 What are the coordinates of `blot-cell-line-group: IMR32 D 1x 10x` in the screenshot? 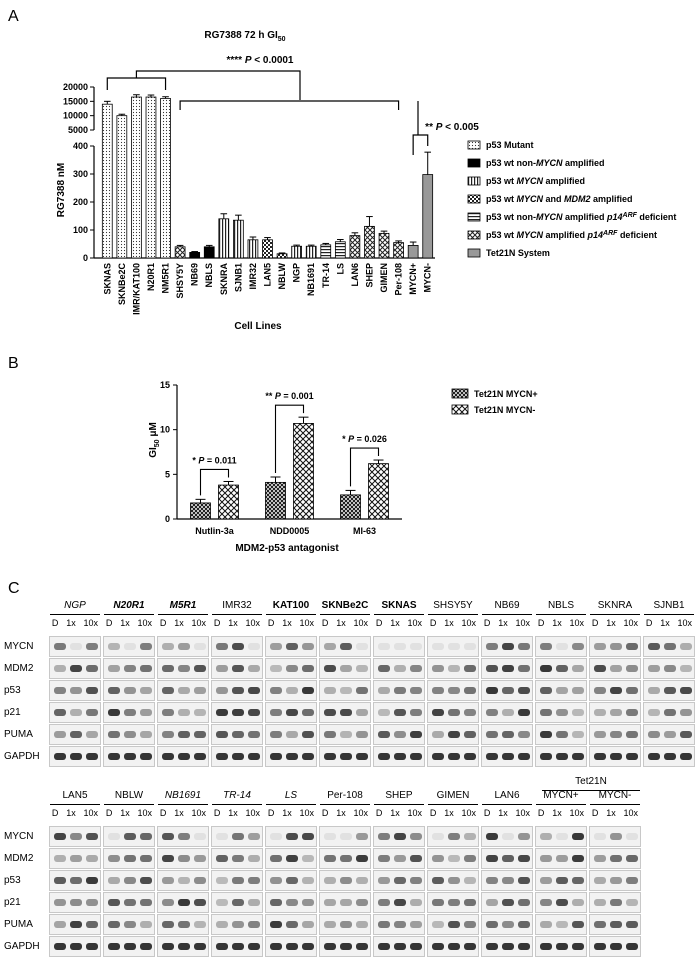 It's located at (237, 685).